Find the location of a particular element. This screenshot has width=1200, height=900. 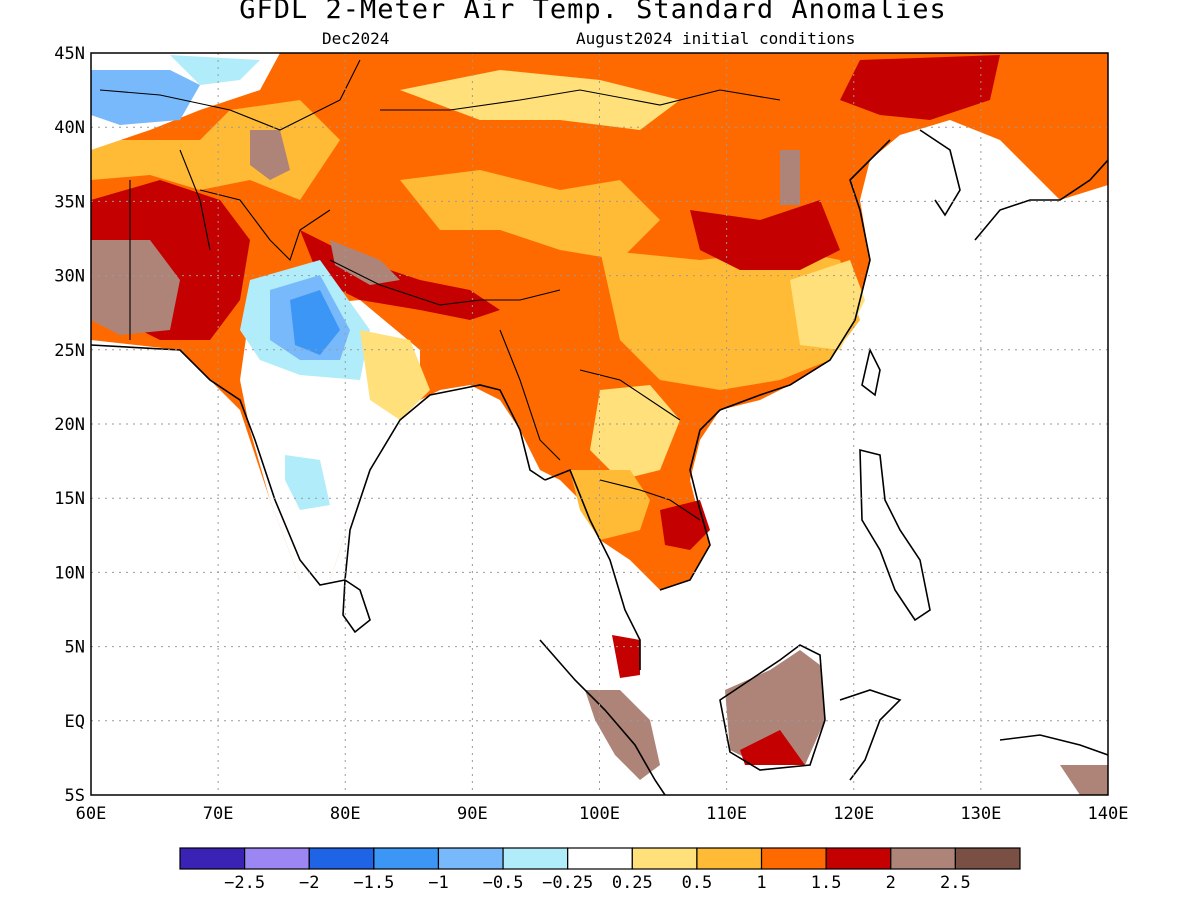

lon-tick-label: 70E is located at coordinates (218, 814).